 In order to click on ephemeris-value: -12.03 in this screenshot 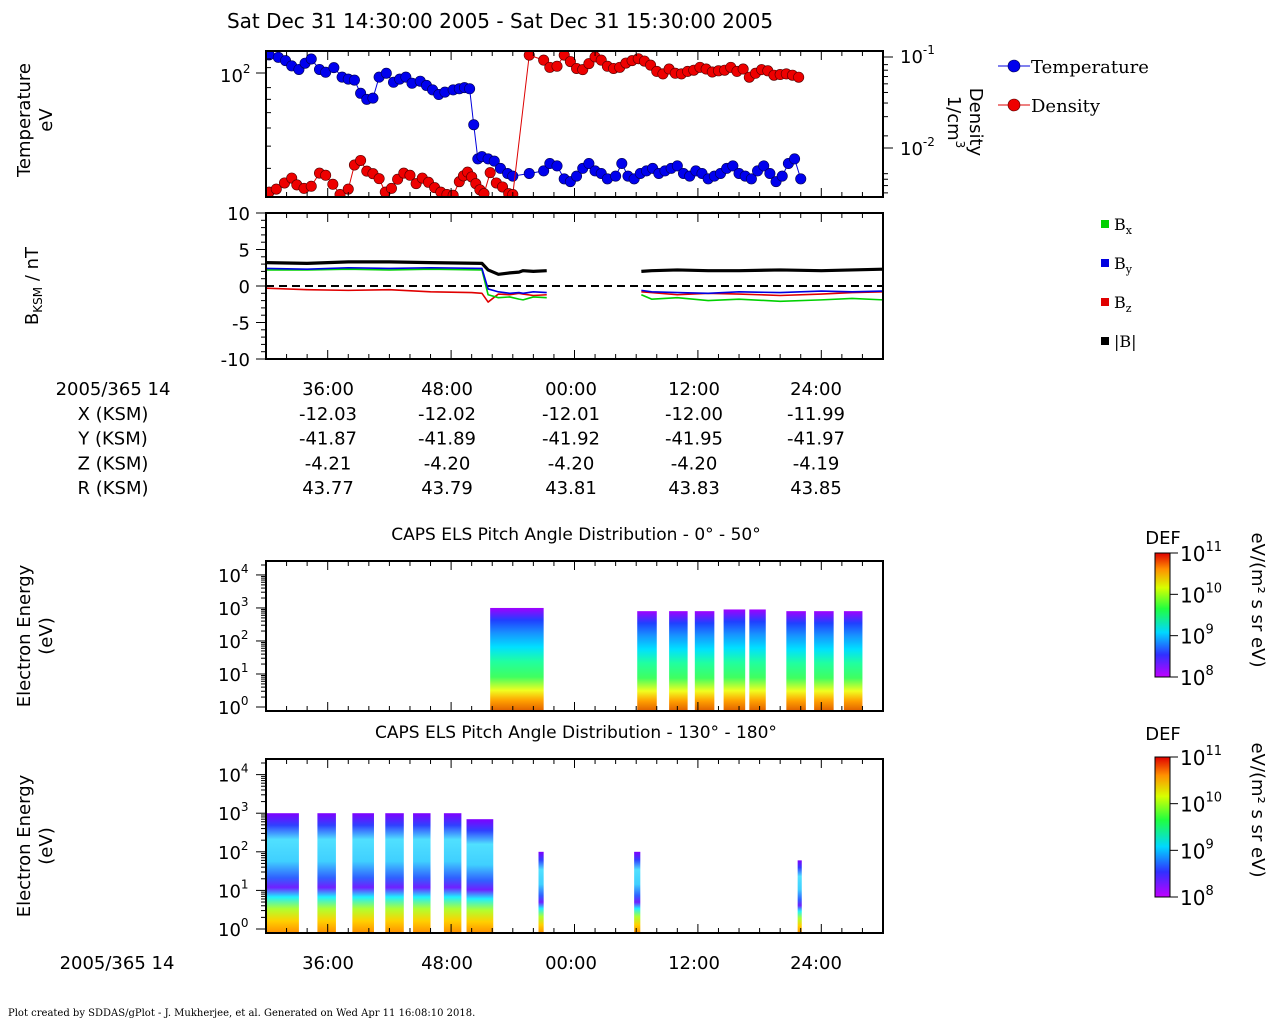, I will do `click(328, 414)`.